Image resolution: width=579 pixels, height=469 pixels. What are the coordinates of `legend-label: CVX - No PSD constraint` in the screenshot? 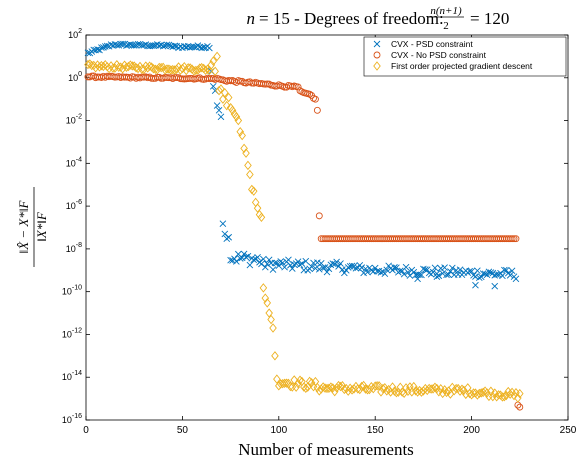 It's located at (439, 55).